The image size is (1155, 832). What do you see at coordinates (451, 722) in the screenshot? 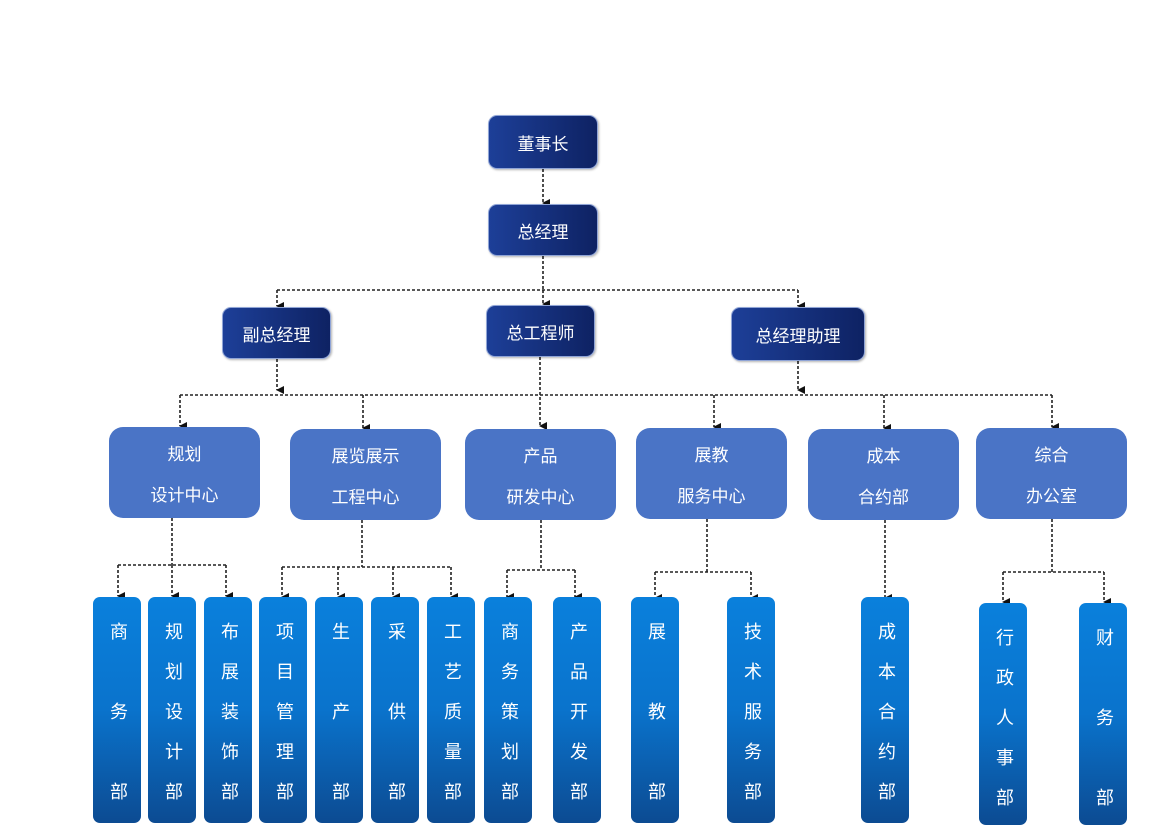
I see `dept-label: 工艺质量部` at bounding box center [451, 722].